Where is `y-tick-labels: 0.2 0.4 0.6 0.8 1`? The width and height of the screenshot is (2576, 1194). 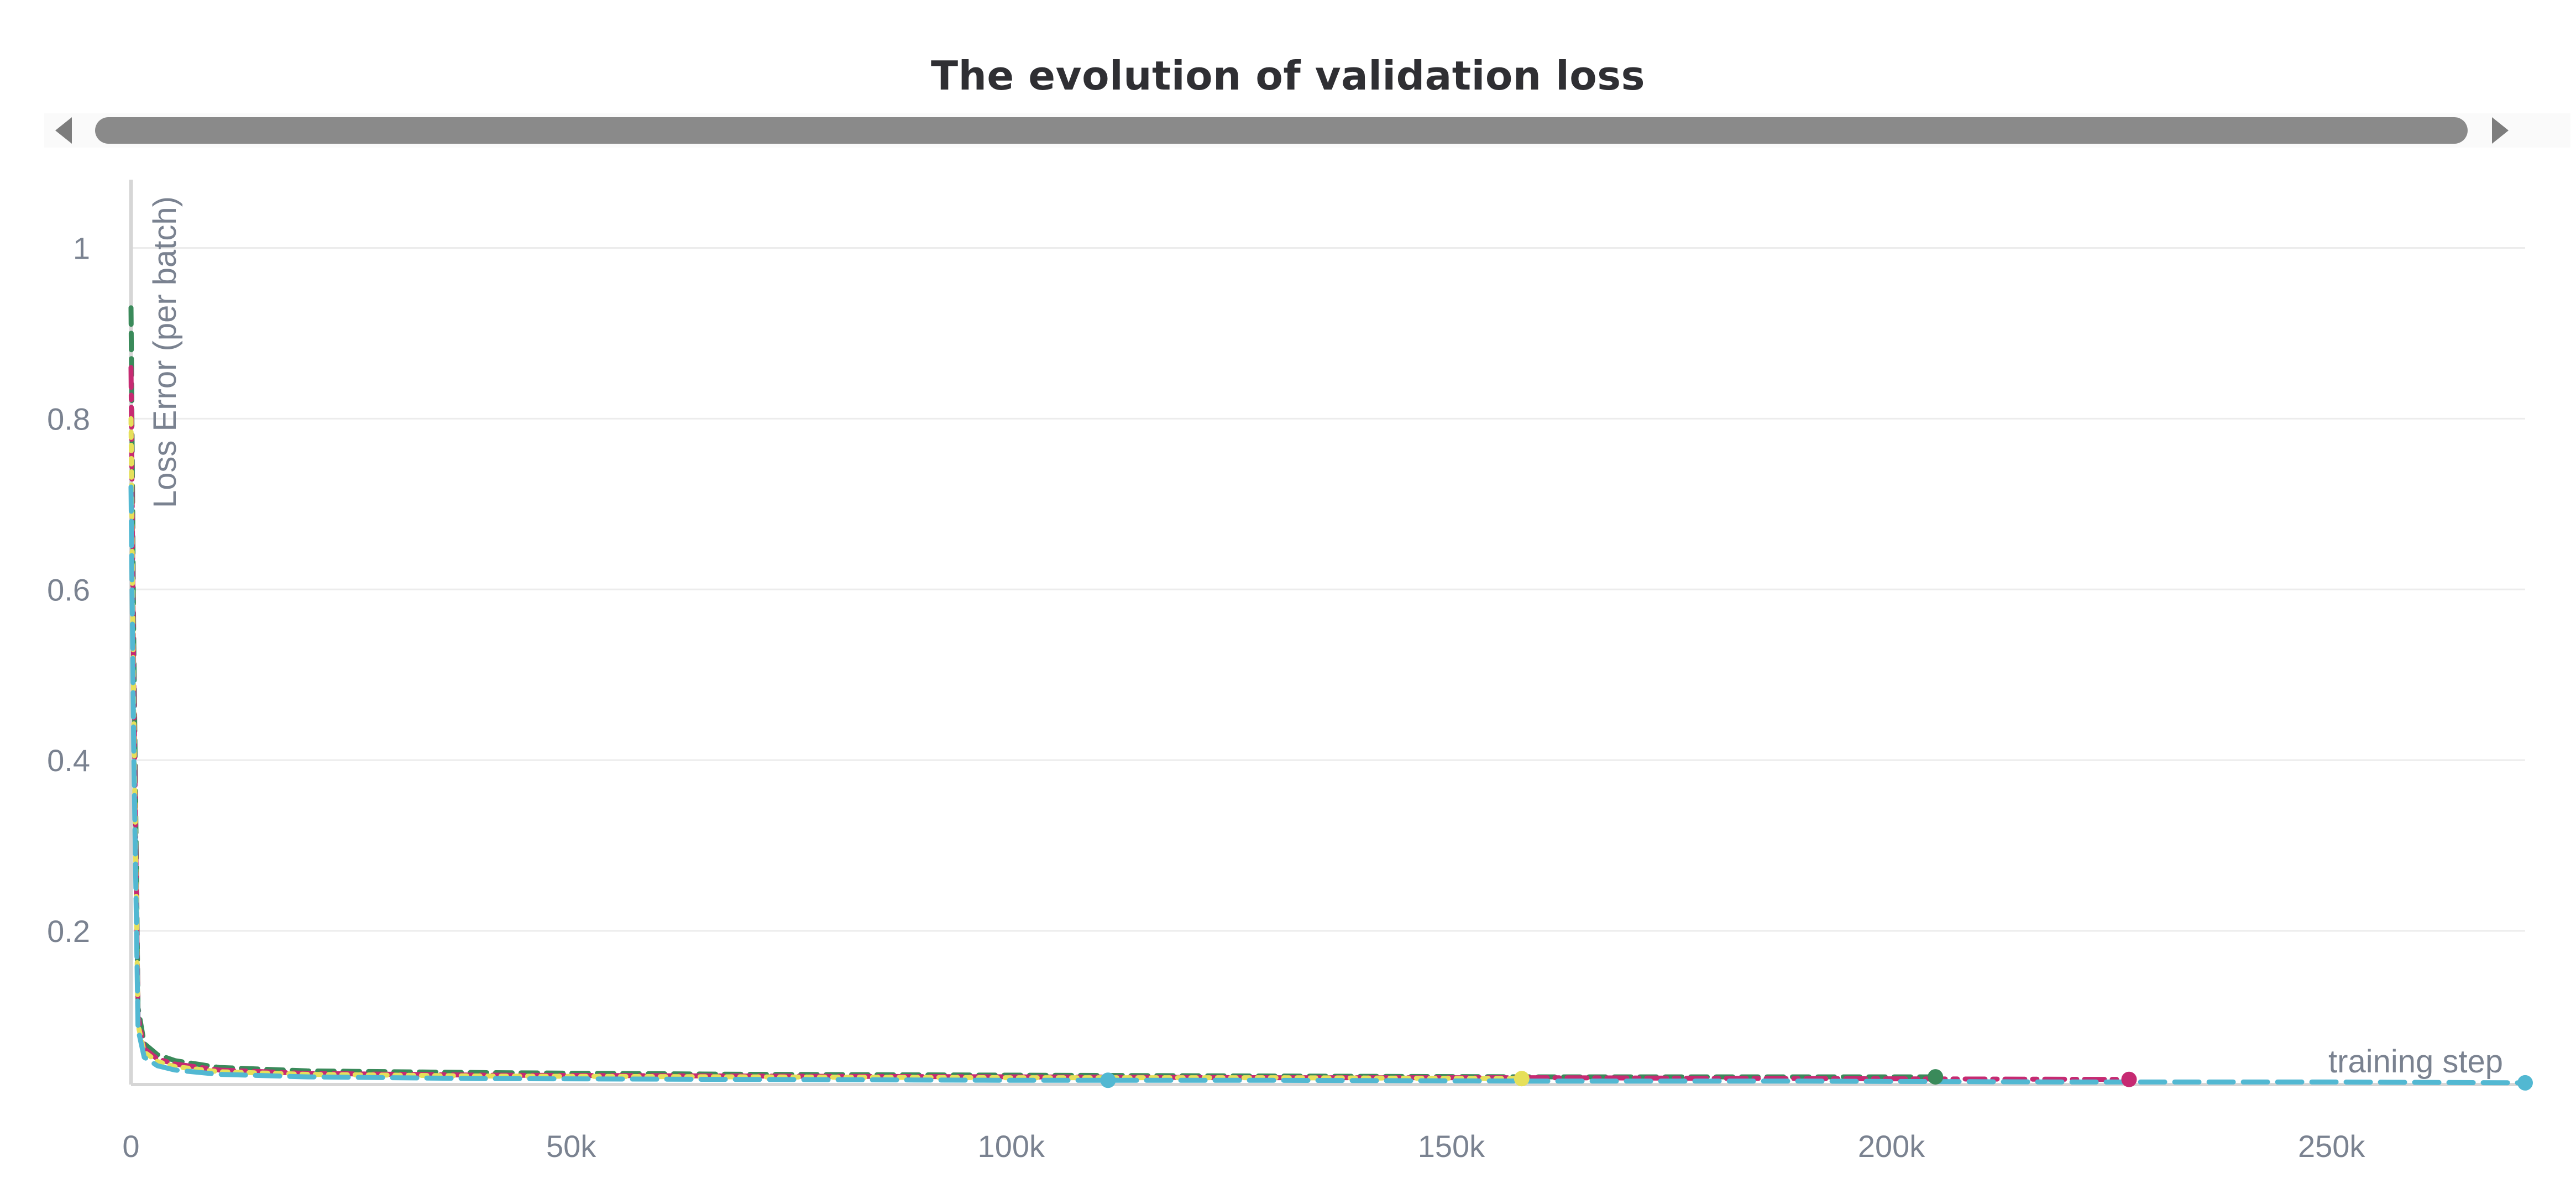
y-tick-labels: 0.2 0.4 0.6 0.8 1 is located at coordinates (68, 590).